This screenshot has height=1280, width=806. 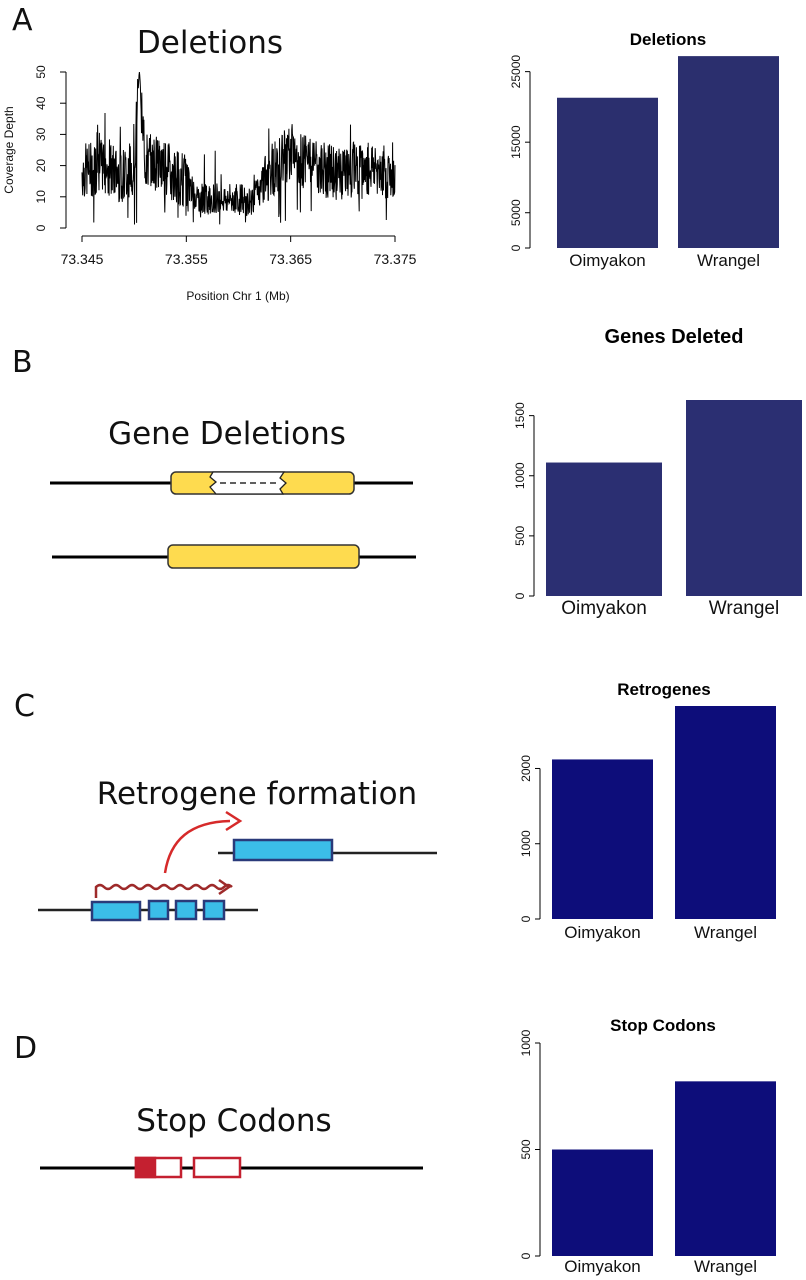 I want to click on stop-codon-marker, so click(x=145, y=1167).